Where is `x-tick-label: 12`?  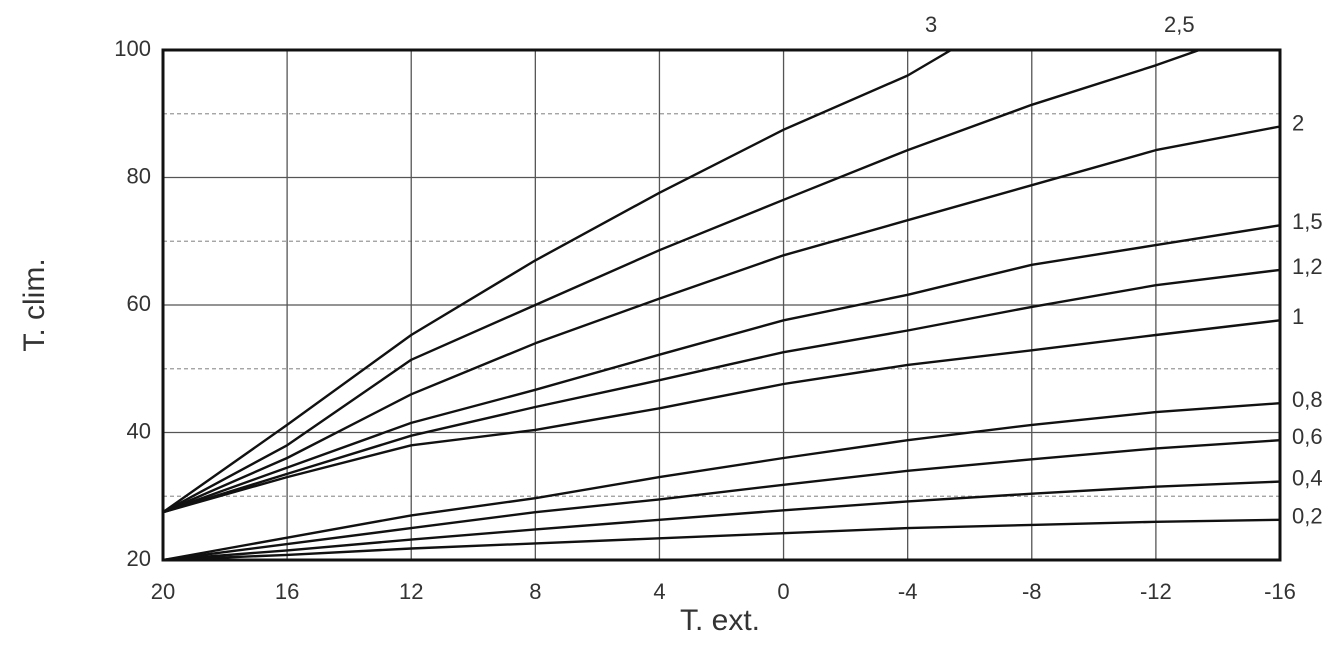 x-tick-label: 12 is located at coordinates (411, 591).